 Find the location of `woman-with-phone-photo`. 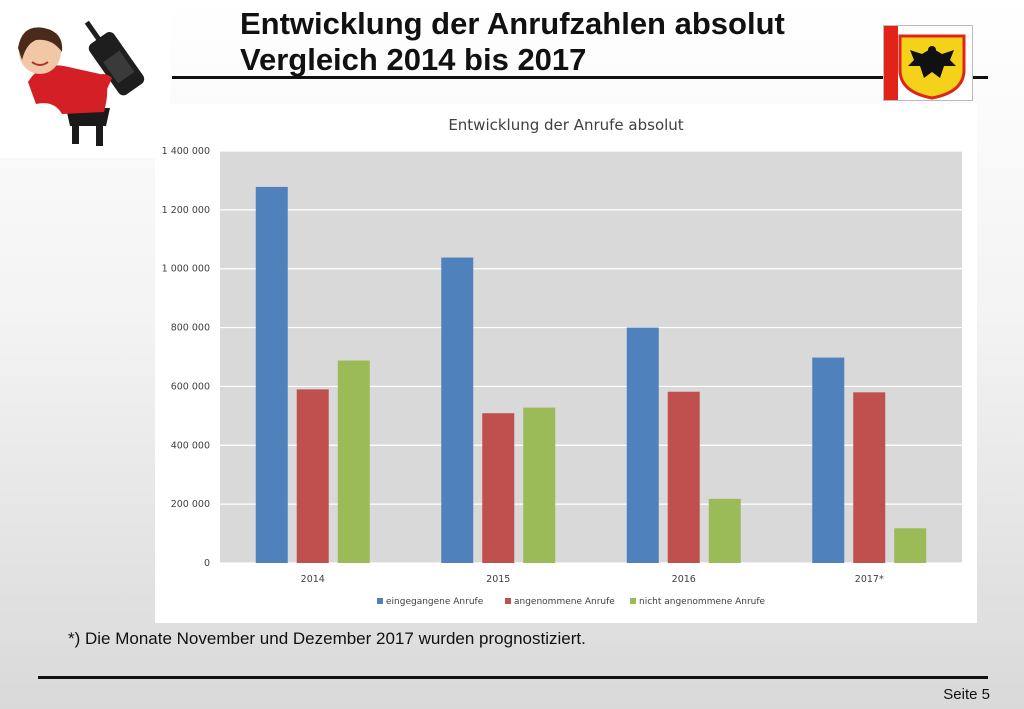

woman-with-phone-photo is located at coordinates (85, 79).